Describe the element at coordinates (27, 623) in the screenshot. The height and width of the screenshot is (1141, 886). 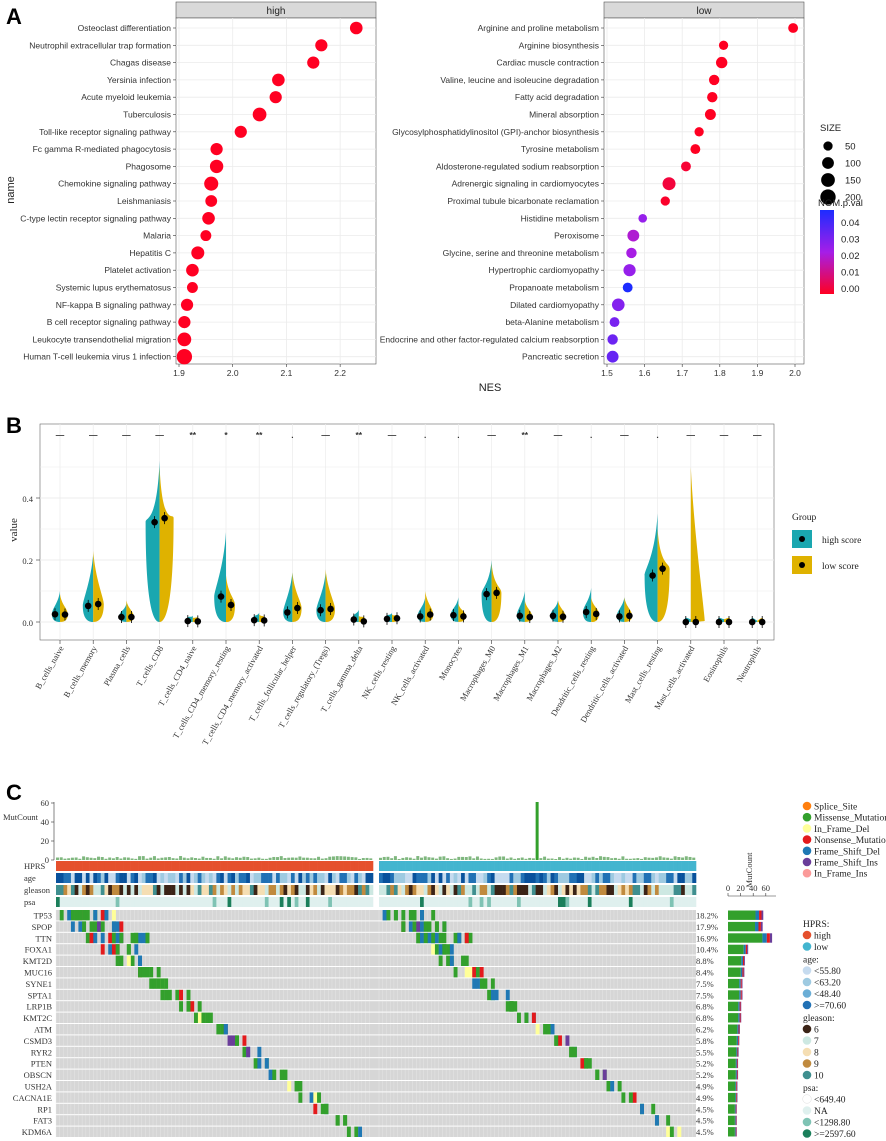
I see `y-tick-label: 0.0` at that location.